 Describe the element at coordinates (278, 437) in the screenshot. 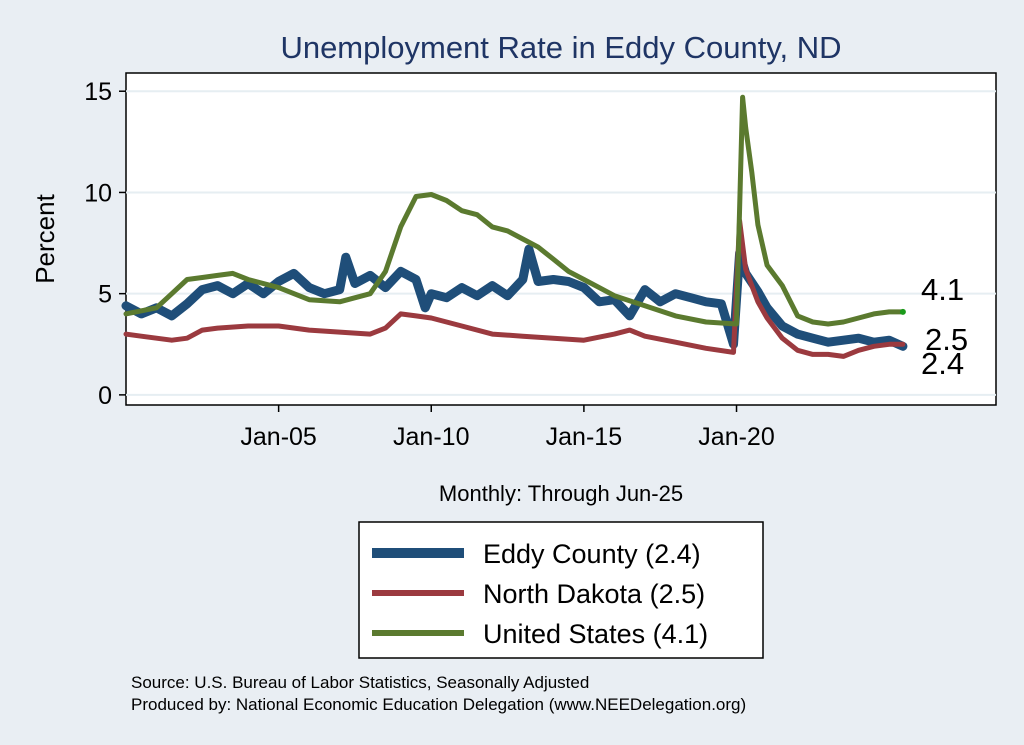

I see `x-tick-label: Jan-05` at that location.